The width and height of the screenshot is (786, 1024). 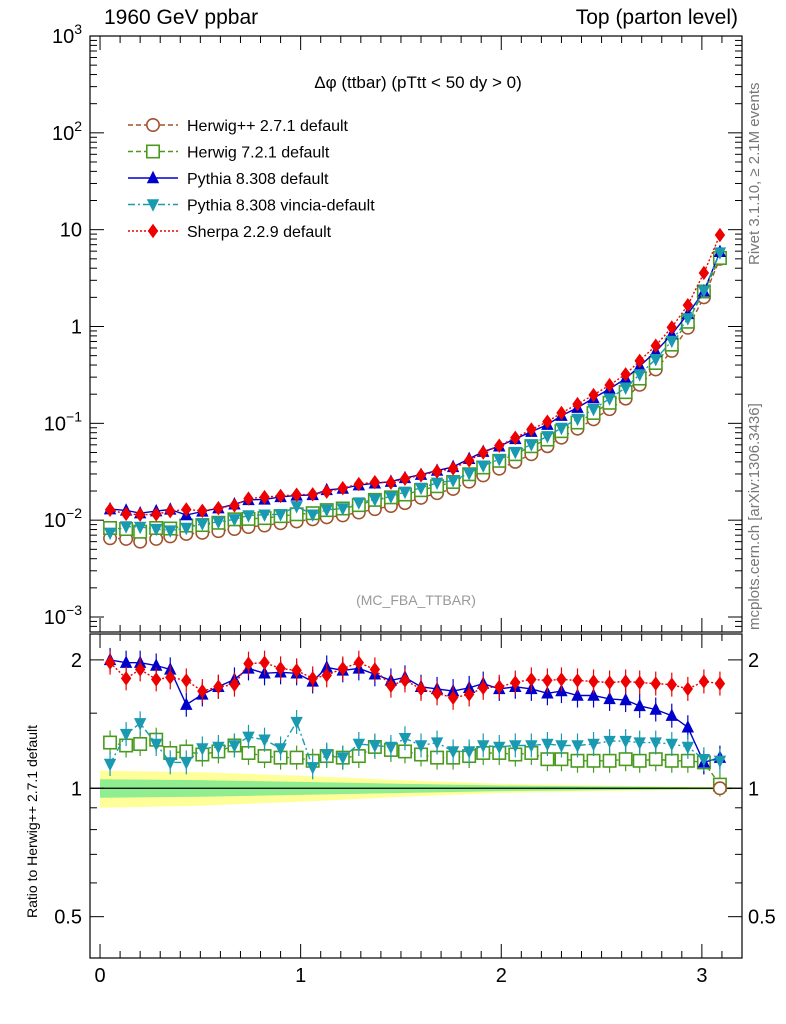 What do you see at coordinates (71, 231) in the screenshot?
I see `main-y-tick-label: 10` at bounding box center [71, 231].